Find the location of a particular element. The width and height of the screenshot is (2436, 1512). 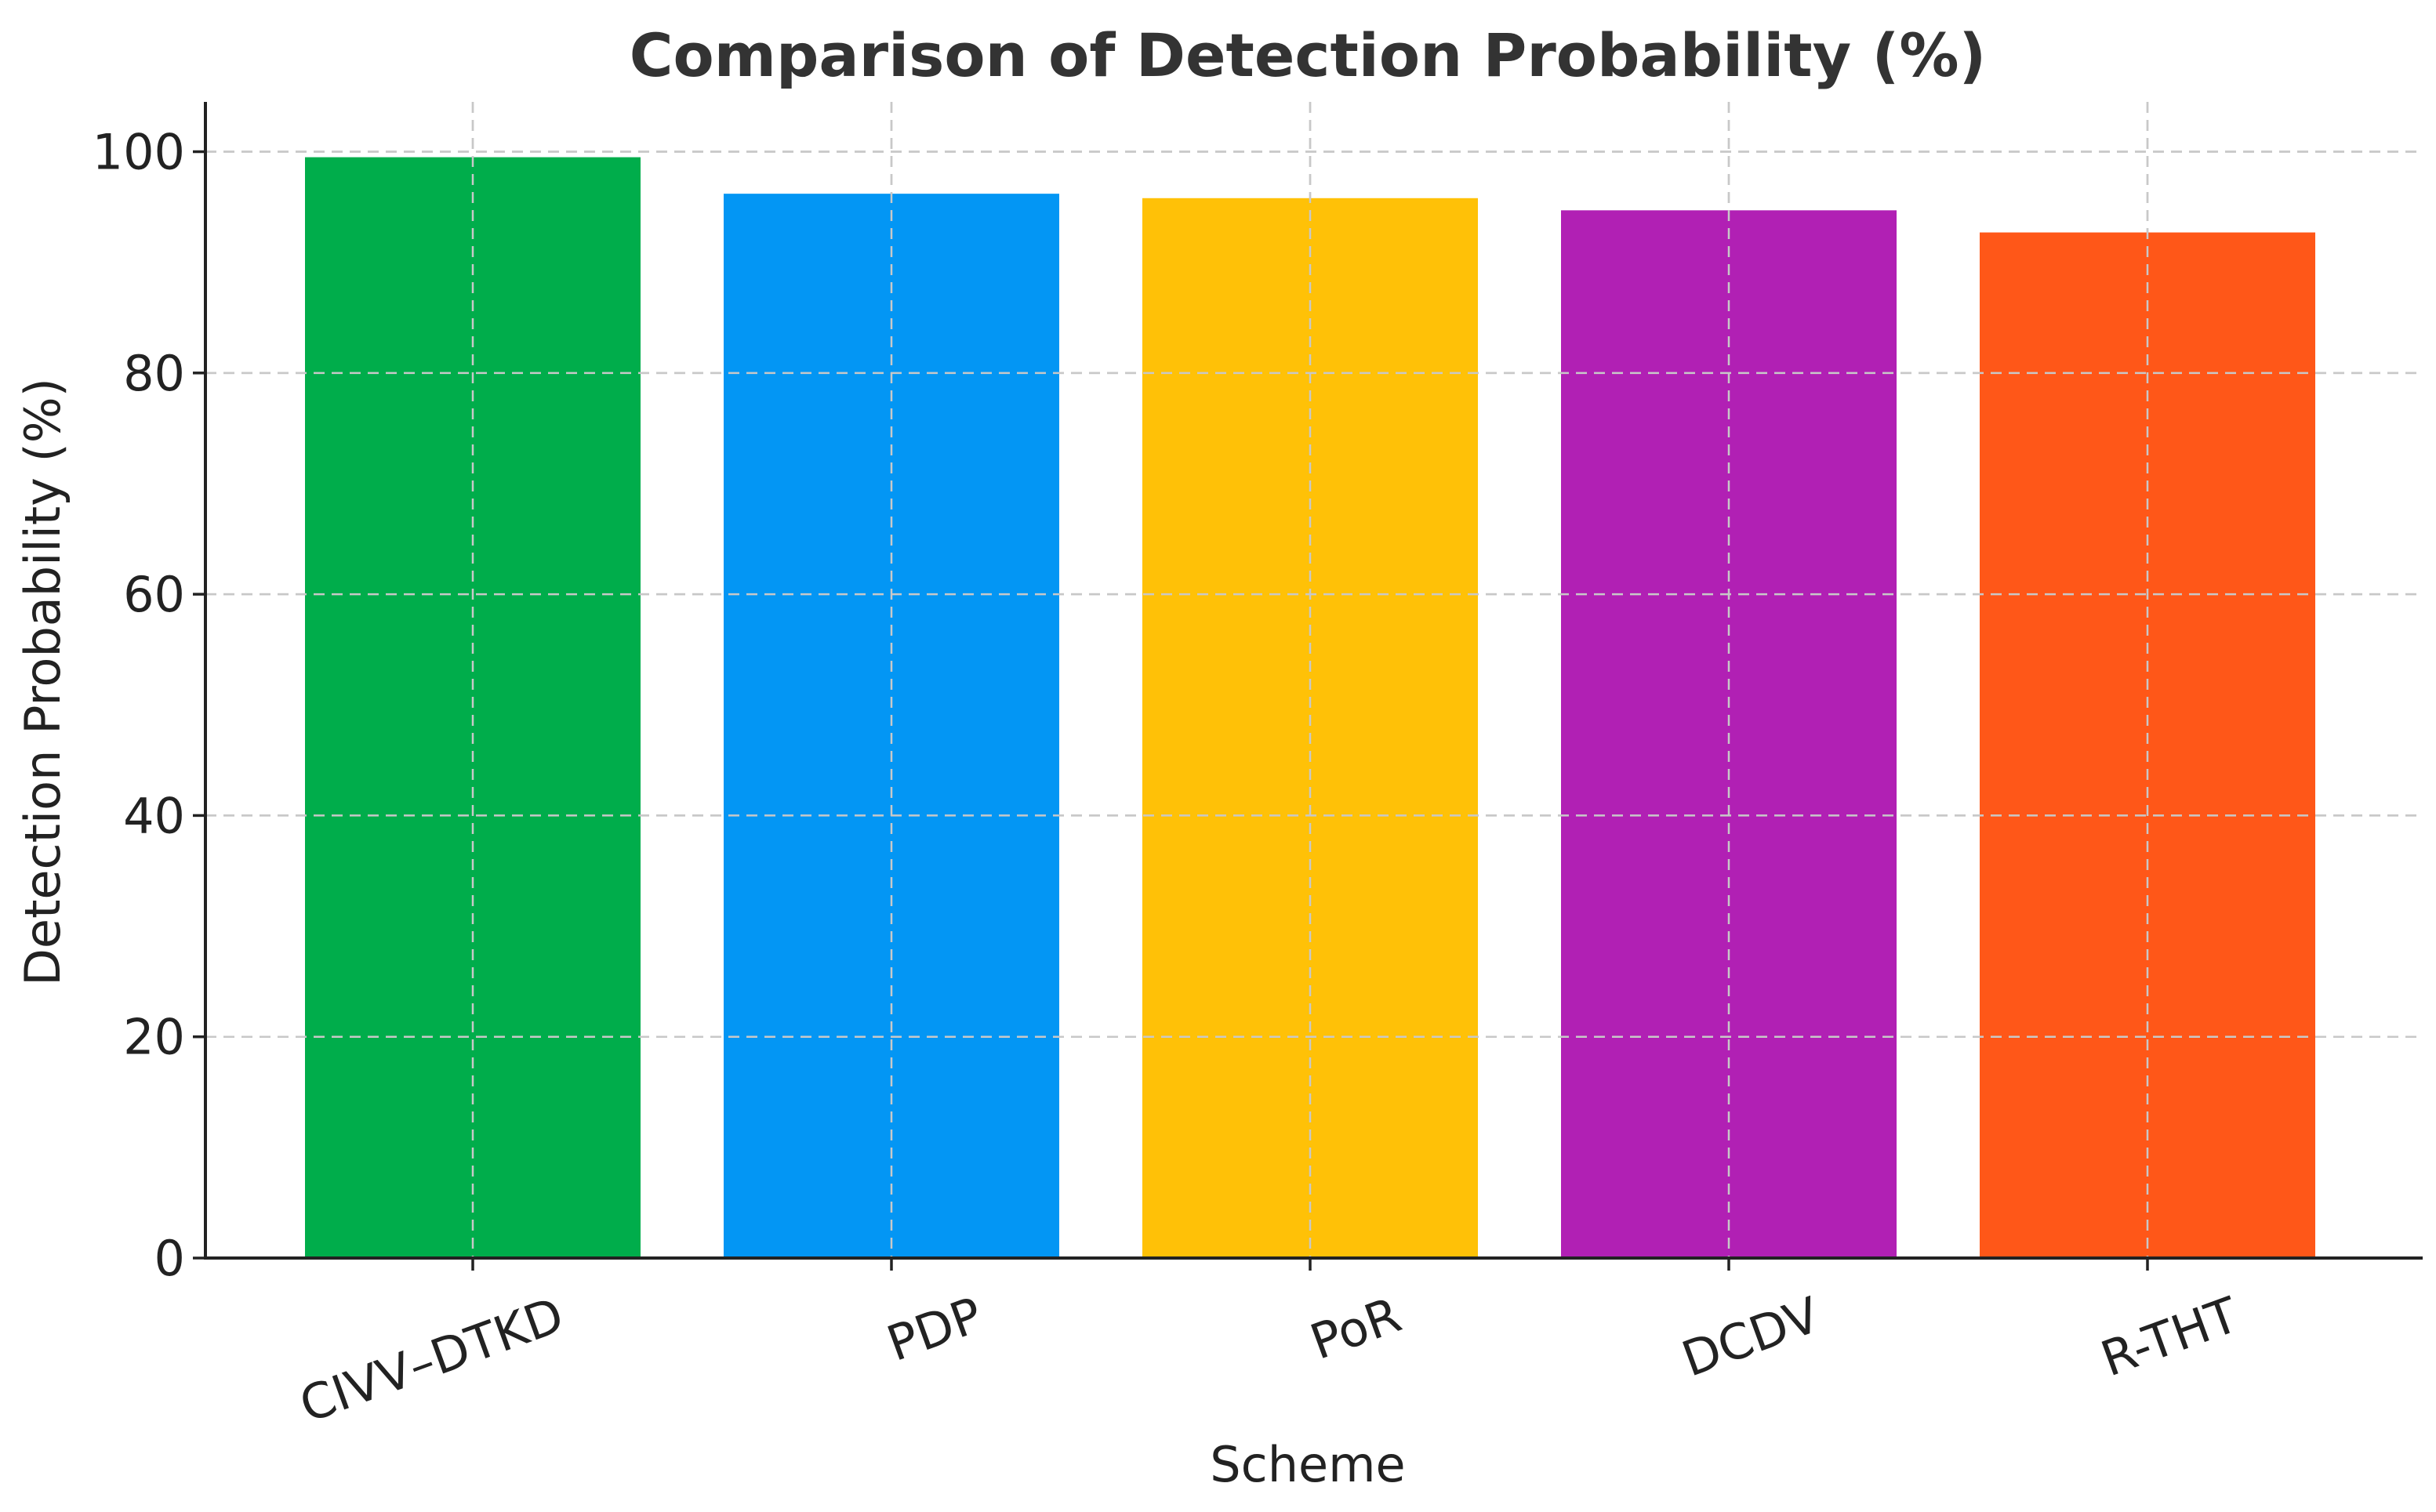

x-tick-label-por: PoR is located at coordinates (1355, 1327).